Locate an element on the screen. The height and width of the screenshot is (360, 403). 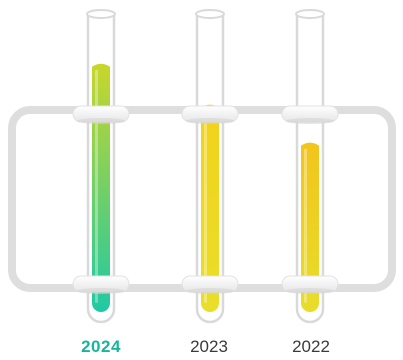
year-label-2023: 2023 is located at coordinates (209, 346).